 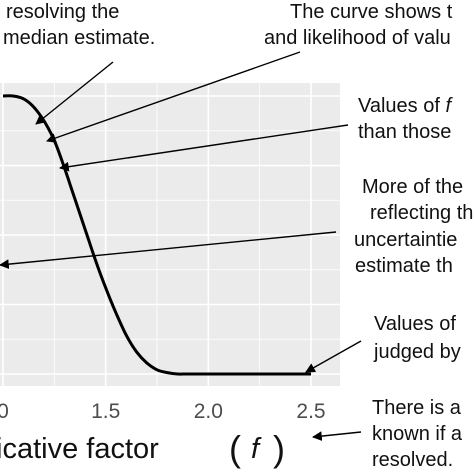 I want to click on x-axis-ticks: 0 1.5 2.0 2.5, so click(x=163, y=411).